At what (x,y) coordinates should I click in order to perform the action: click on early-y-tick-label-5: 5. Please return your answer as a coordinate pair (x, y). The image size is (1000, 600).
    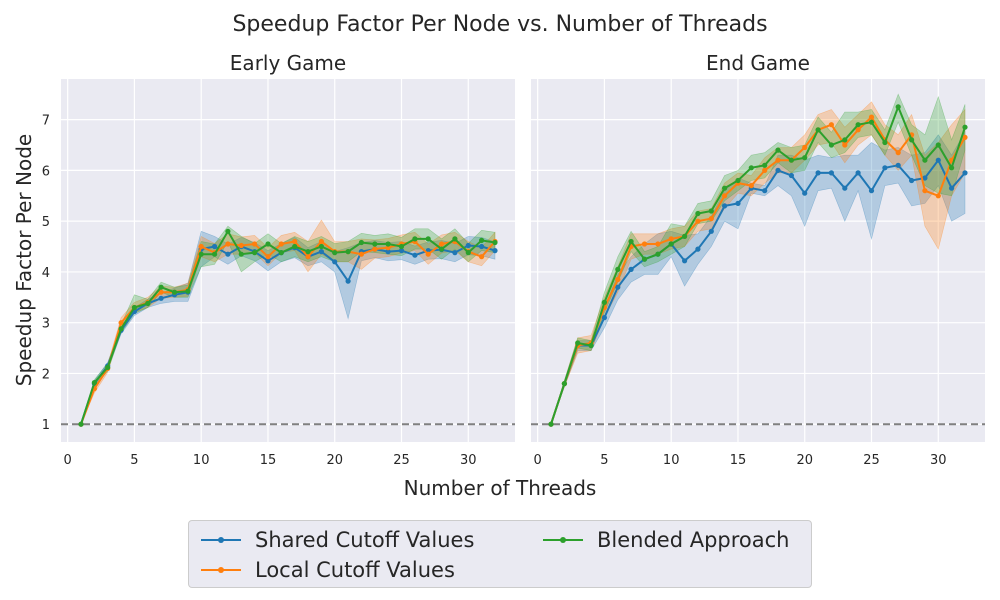
    Looking at the image, I should click on (46, 222).